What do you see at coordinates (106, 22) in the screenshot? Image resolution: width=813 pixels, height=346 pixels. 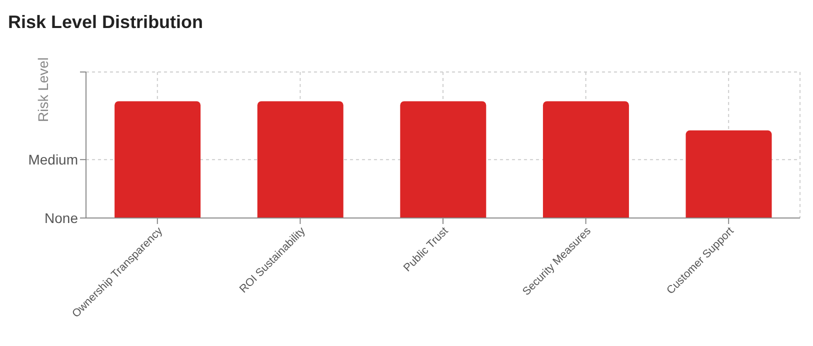 I see `chart-title: Risk Level Distribution` at bounding box center [106, 22].